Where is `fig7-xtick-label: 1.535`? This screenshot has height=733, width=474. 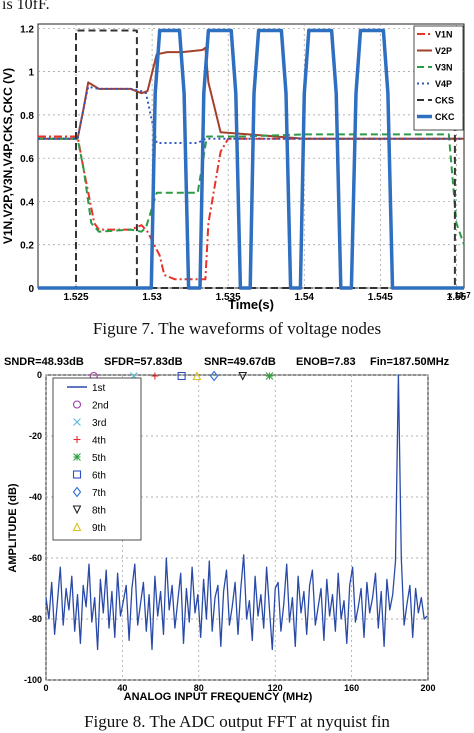
fig7-xtick-label: 1.535 is located at coordinates (228, 297).